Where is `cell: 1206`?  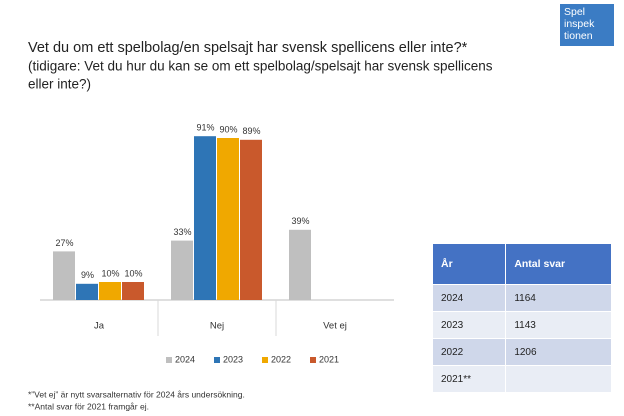 cell: 1206 is located at coordinates (558, 352).